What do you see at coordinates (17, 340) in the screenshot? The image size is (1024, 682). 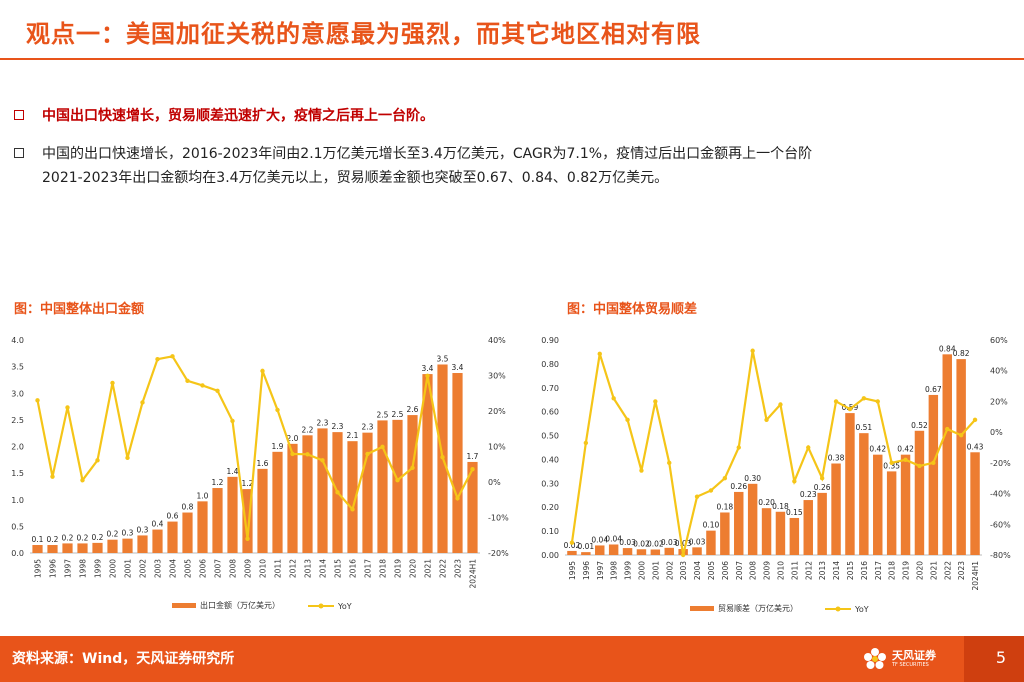 I see `left-axis-tick: 4.0` at bounding box center [17, 340].